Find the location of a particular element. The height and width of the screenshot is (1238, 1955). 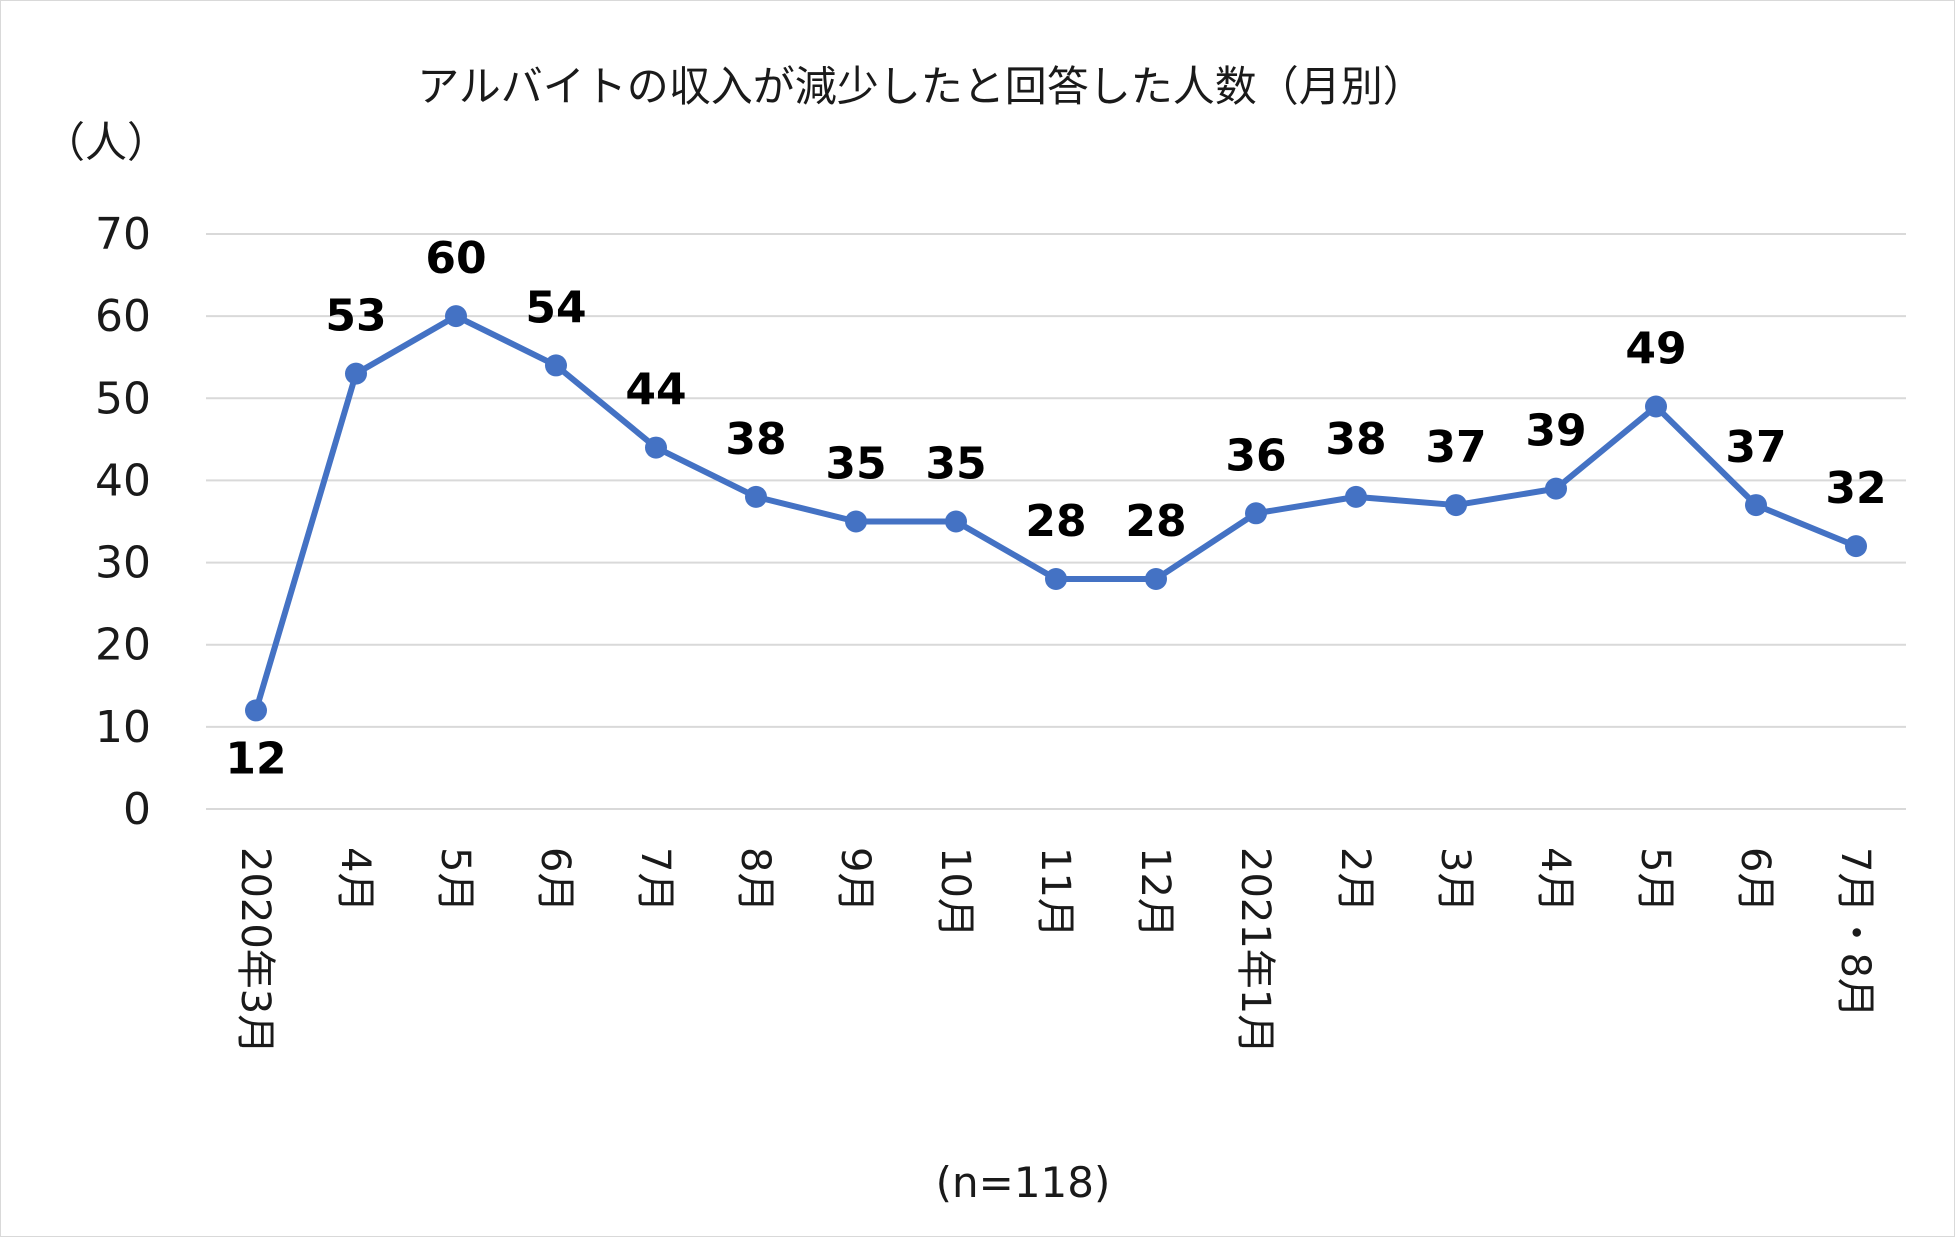

x-tick-label: 2021年1月 is located at coordinates (1255, 950).